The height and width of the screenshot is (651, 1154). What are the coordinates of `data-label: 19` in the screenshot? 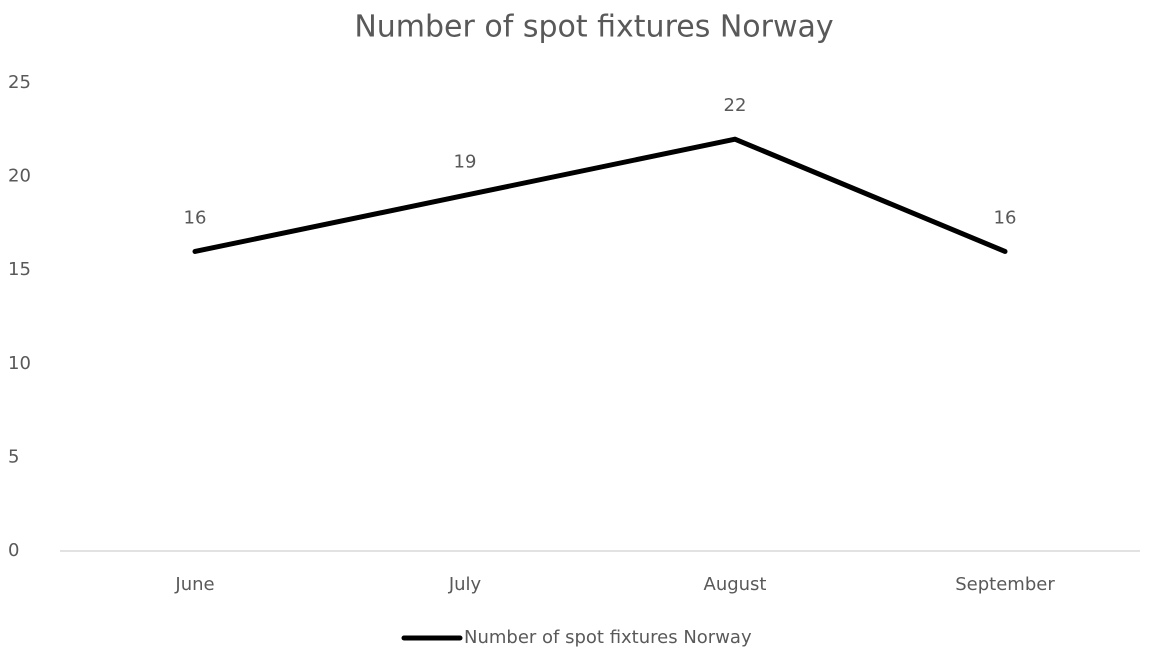 It's located at (465, 161).